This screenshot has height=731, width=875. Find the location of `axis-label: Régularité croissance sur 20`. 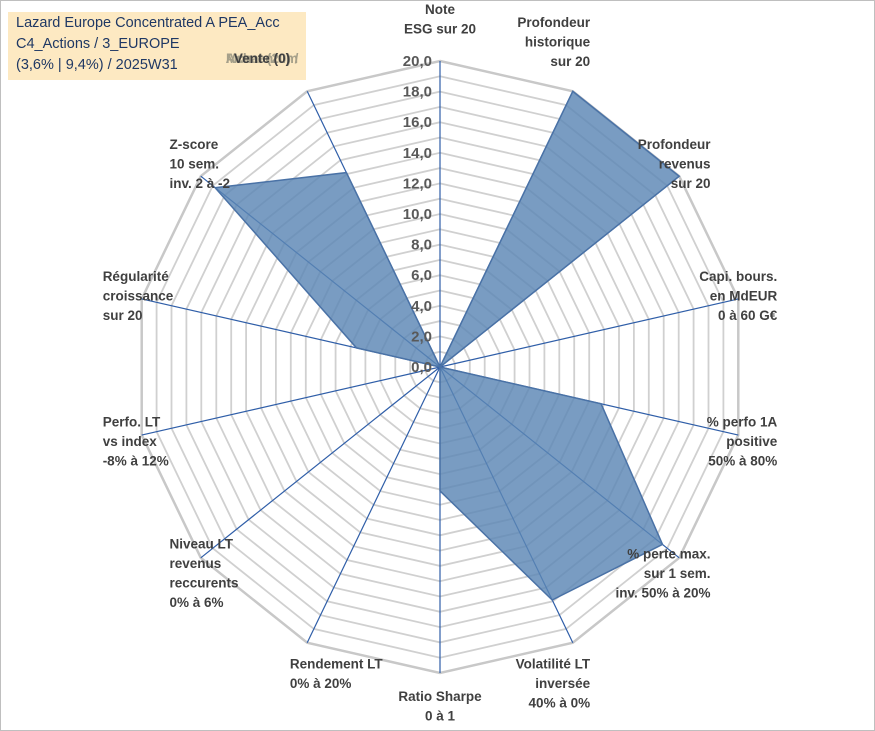

axis-label: Régularité croissance sur 20 is located at coordinates (138, 296).